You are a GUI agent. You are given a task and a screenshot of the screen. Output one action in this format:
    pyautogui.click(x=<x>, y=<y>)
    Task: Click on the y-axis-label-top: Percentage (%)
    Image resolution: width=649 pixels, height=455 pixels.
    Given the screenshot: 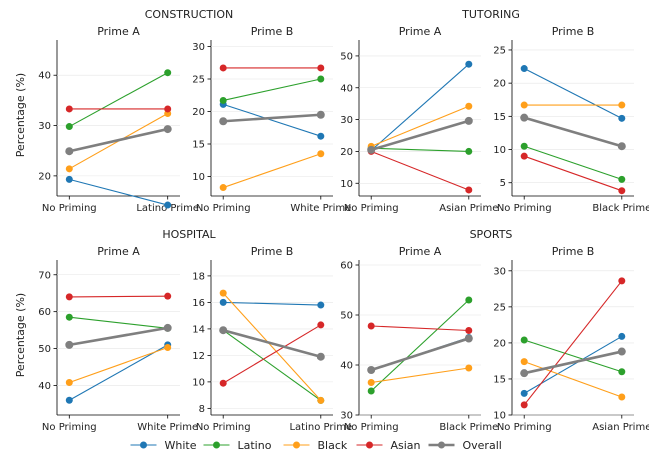 What is the action you would take?
    pyautogui.click(x=20, y=115)
    